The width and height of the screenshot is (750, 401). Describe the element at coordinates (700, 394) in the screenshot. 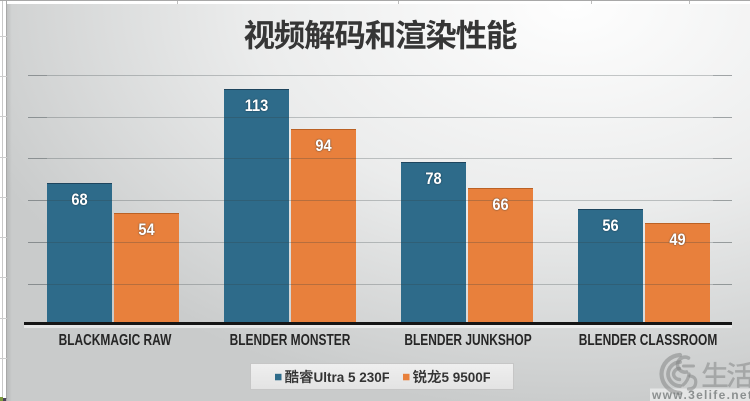

I see `svg-text: www.3elife.net` at that location.